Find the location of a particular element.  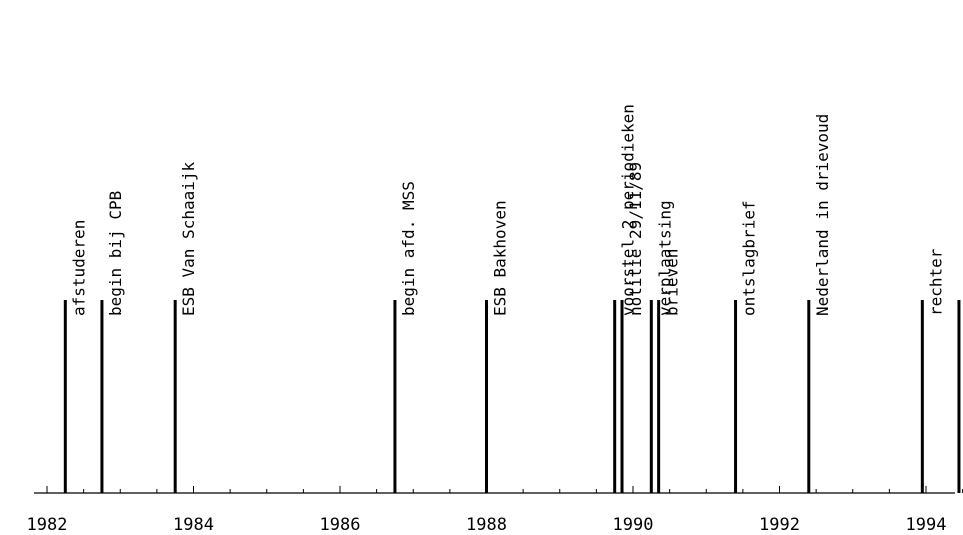

event-label: brieven is located at coordinates (672, 282).